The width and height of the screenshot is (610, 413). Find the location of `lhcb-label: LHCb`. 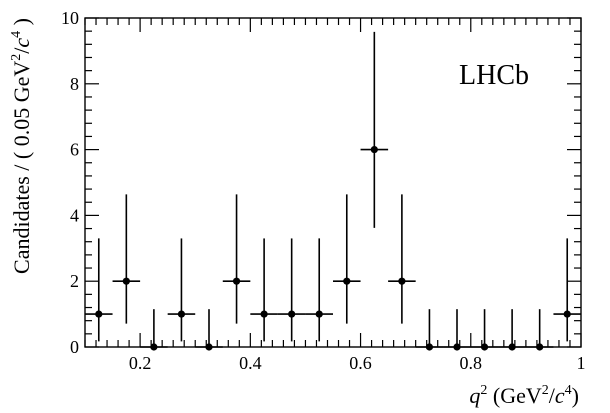

lhcb-label: LHCb is located at coordinates (494, 75).